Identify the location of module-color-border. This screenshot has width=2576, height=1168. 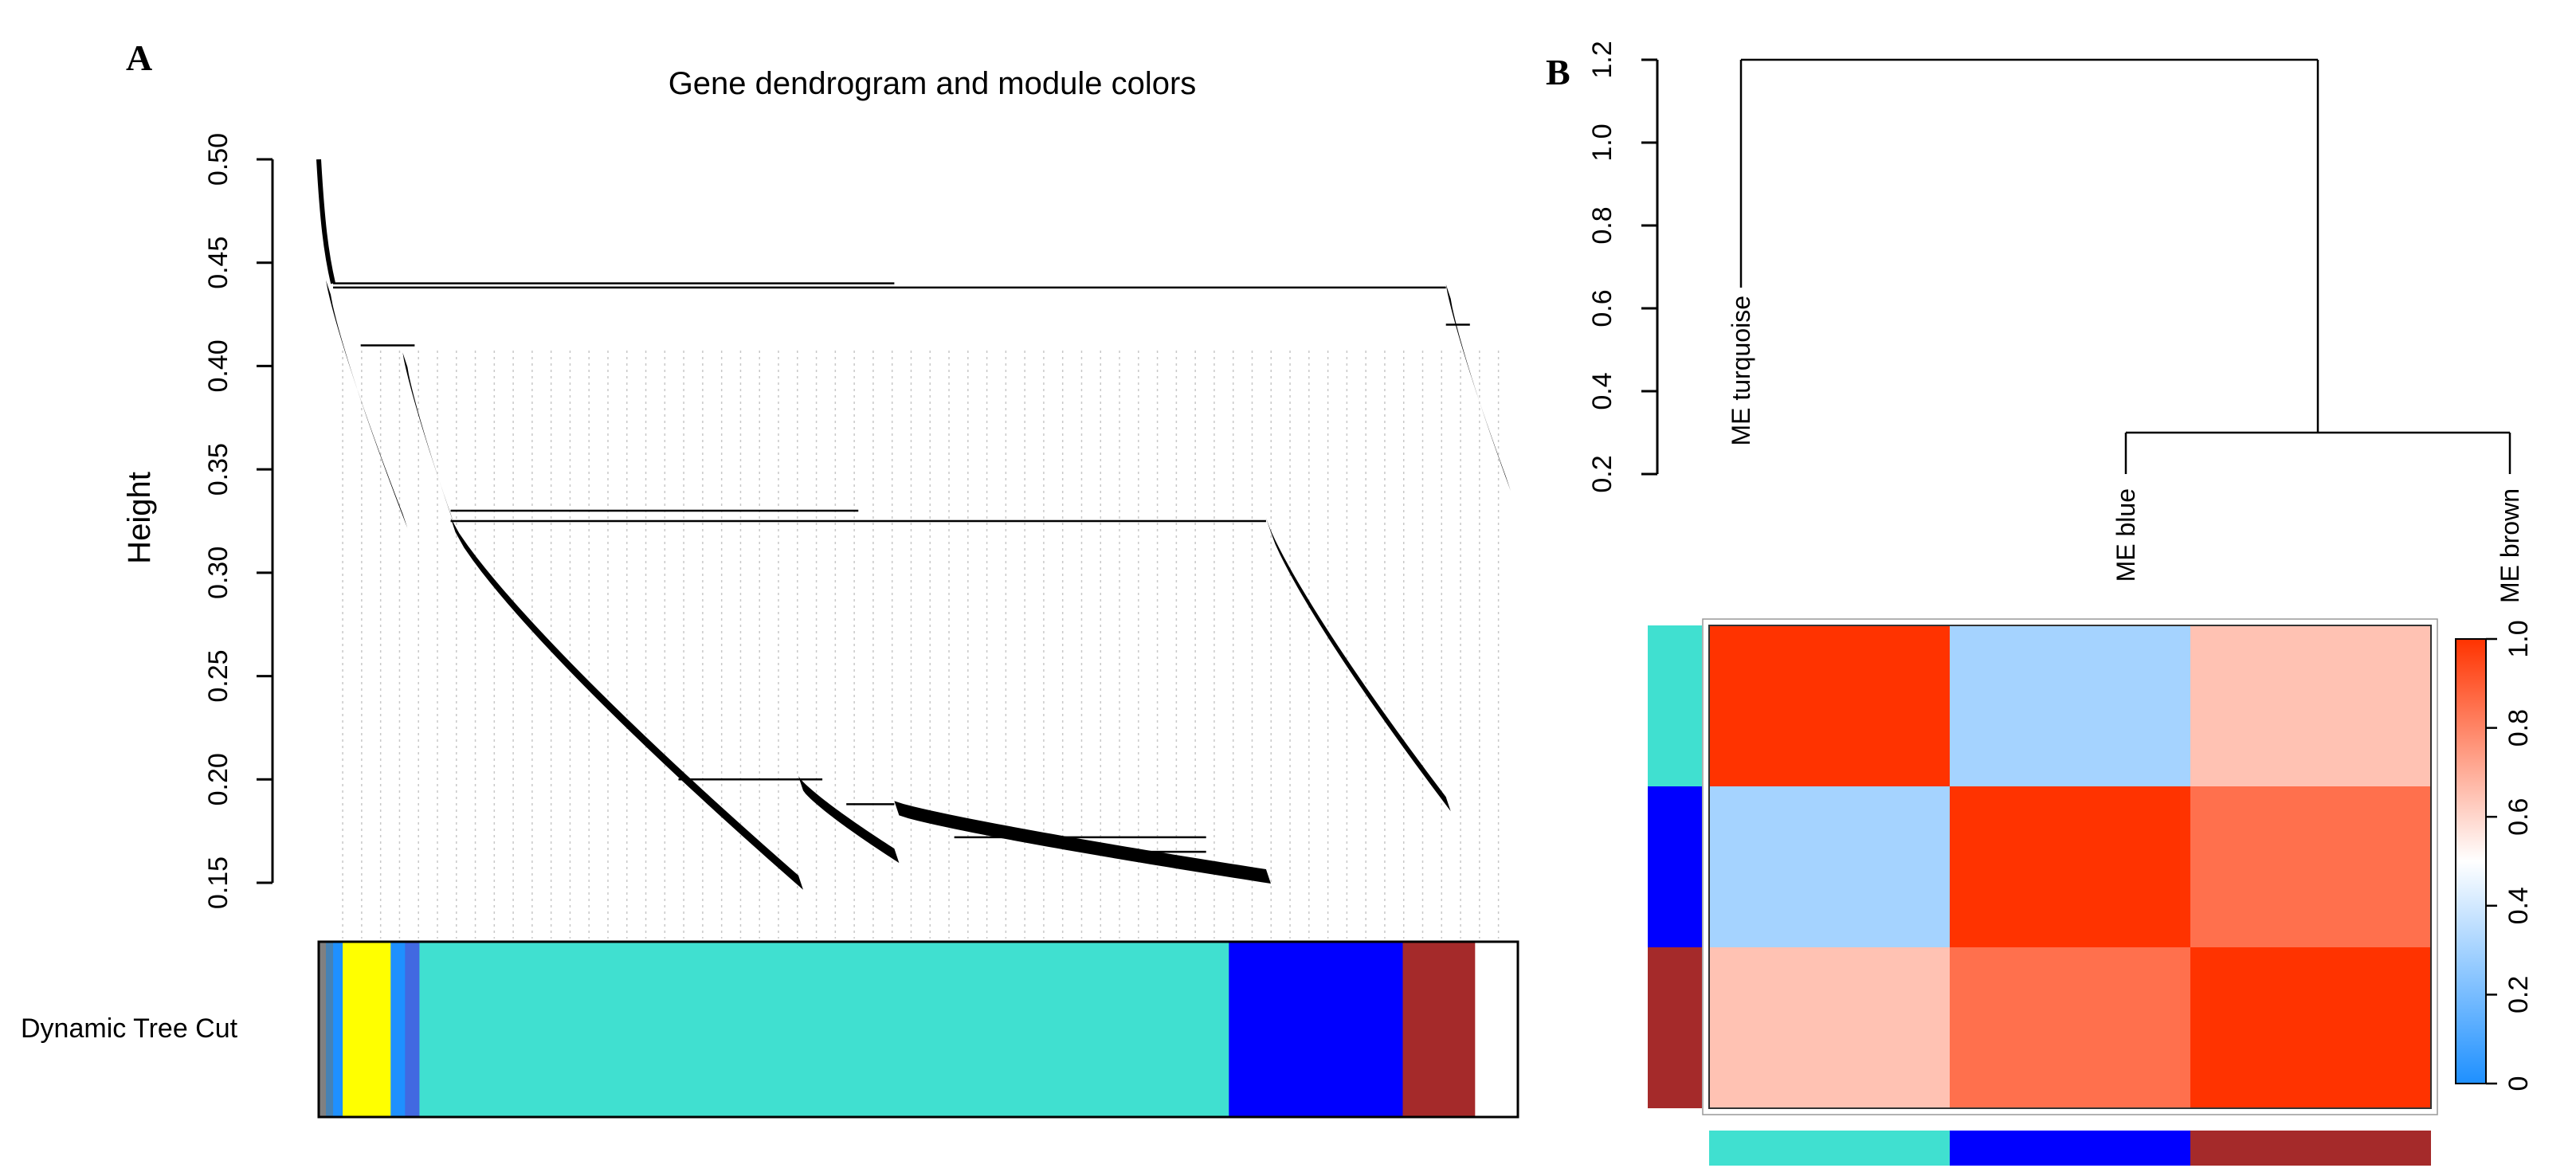
(918, 1029).